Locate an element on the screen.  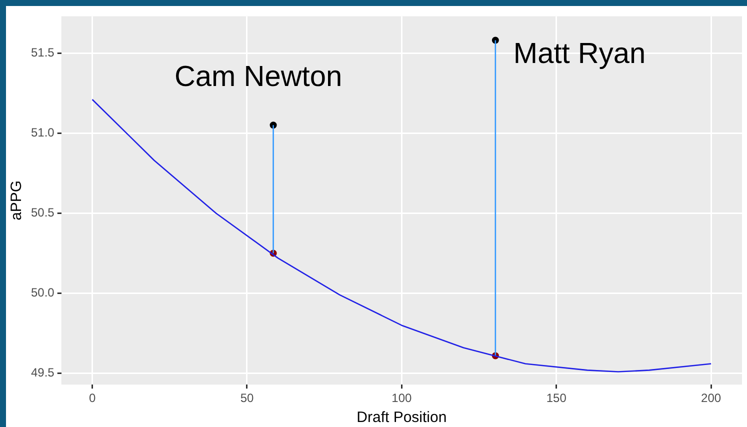
x-tick-label: 50 is located at coordinates (247, 398).